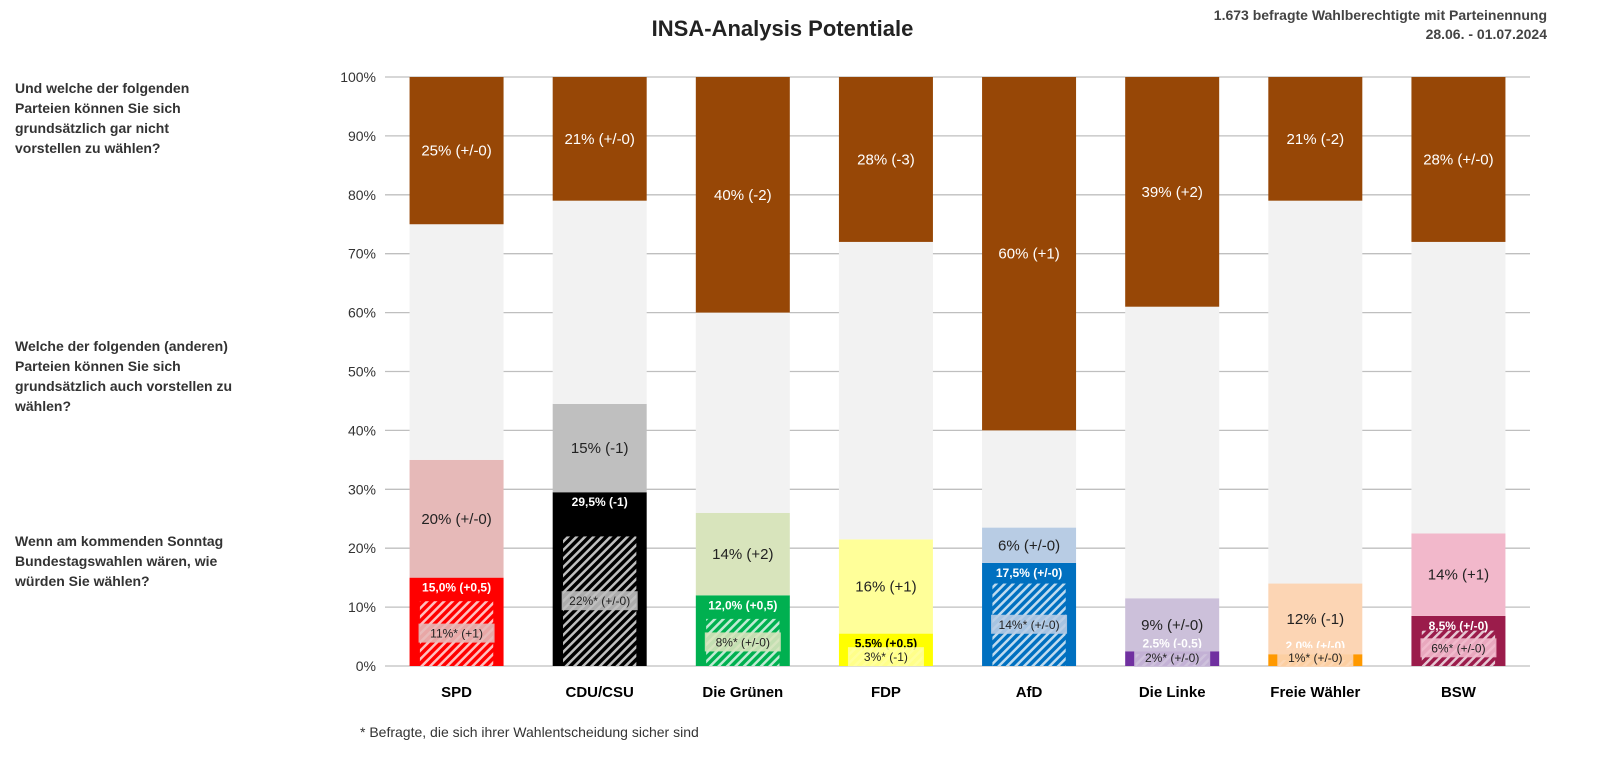 Image resolution: width=1617 pixels, height=773 pixels. I want to click on y-tick-label: 60%, so click(362, 313).